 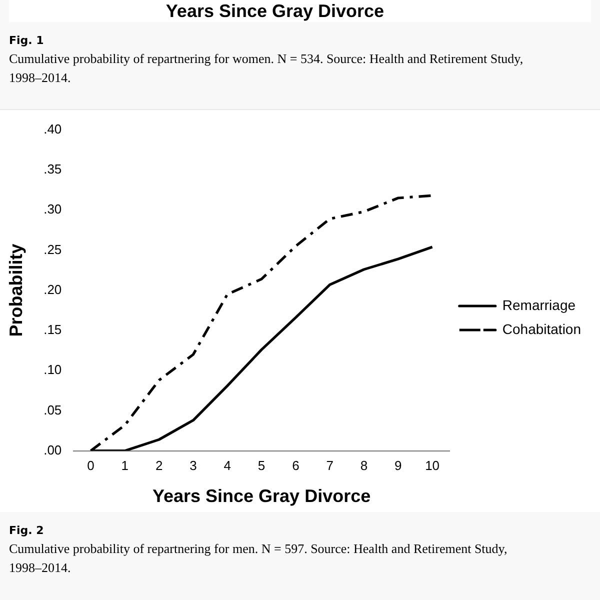 I want to click on y-tick-label: .40, so click(x=53, y=128).